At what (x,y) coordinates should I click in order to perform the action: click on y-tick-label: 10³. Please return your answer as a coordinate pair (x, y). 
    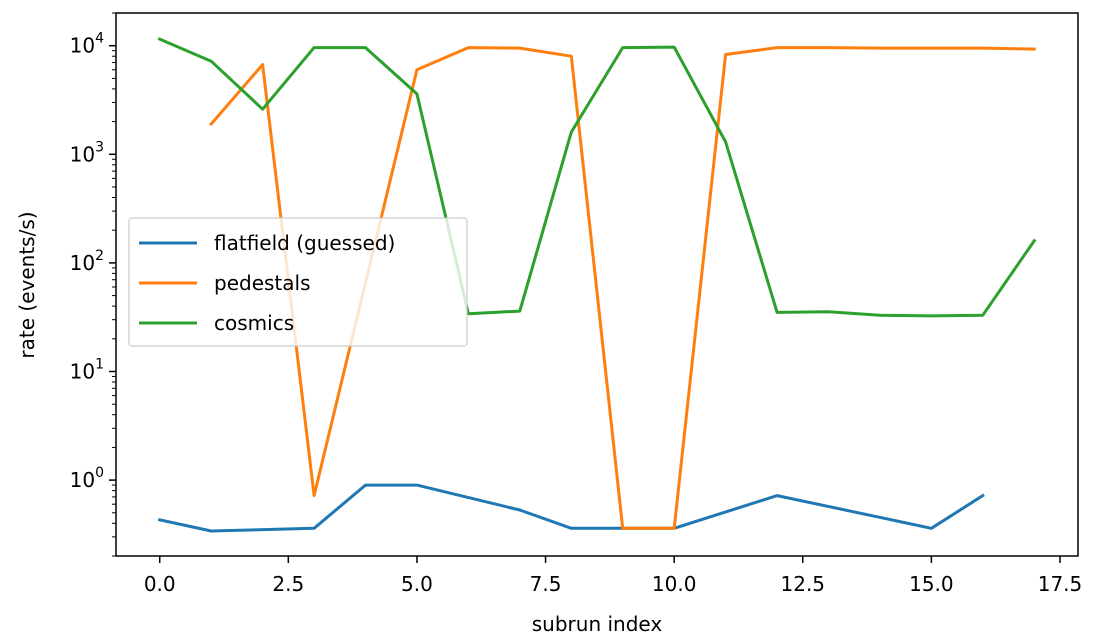
    Looking at the image, I should click on (87, 152).